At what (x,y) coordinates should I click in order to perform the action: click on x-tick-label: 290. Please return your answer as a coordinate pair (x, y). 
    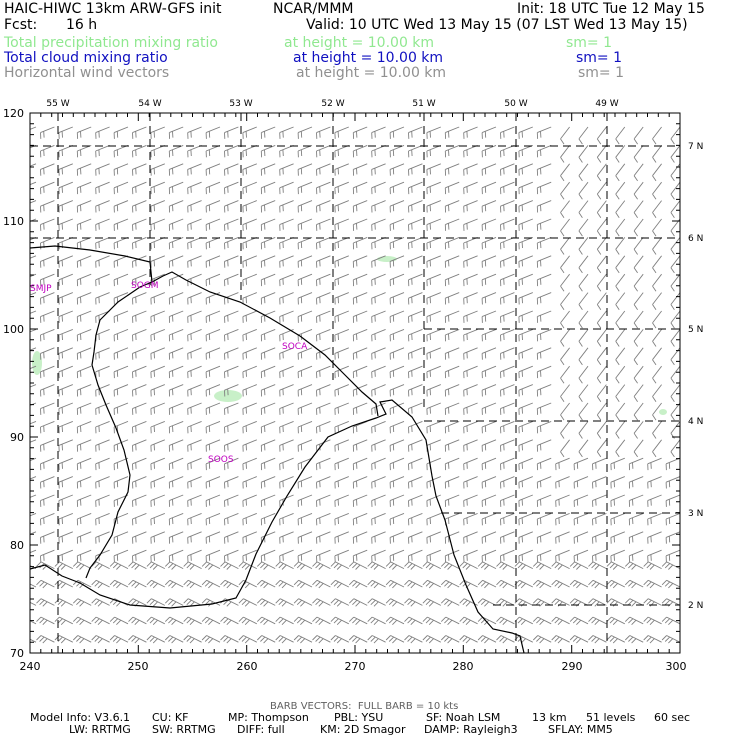
    Looking at the image, I should click on (572, 666).